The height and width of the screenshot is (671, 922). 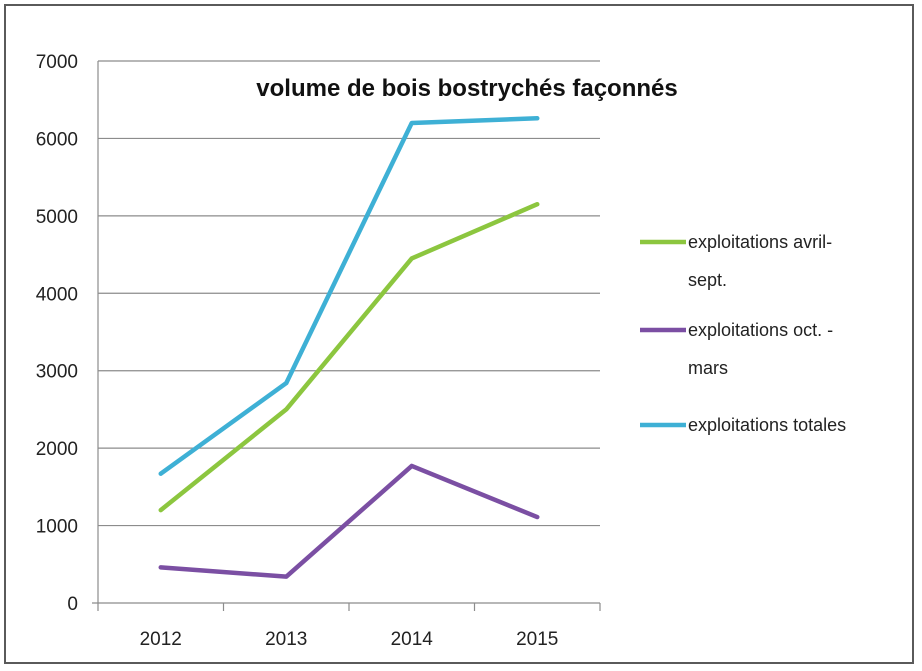 I want to click on y-tick-label: 6000, so click(x=57, y=139).